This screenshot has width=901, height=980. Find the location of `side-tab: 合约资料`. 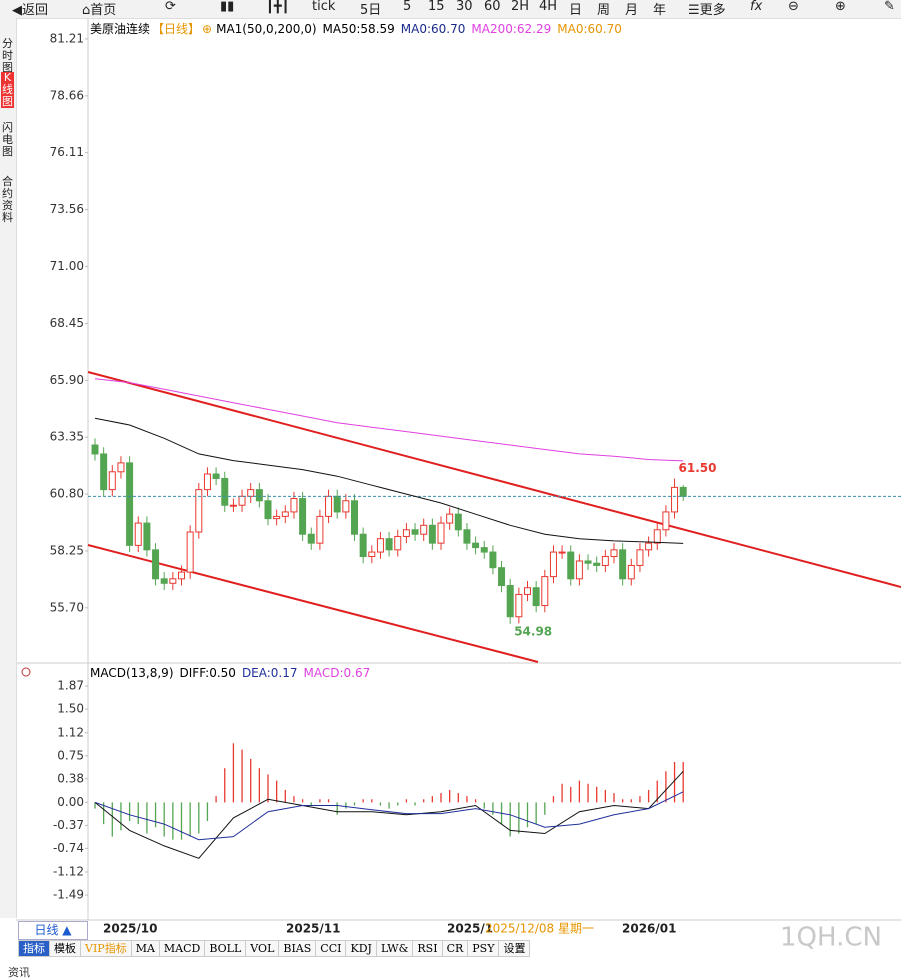

side-tab: 合约资料 is located at coordinates (7, 199).